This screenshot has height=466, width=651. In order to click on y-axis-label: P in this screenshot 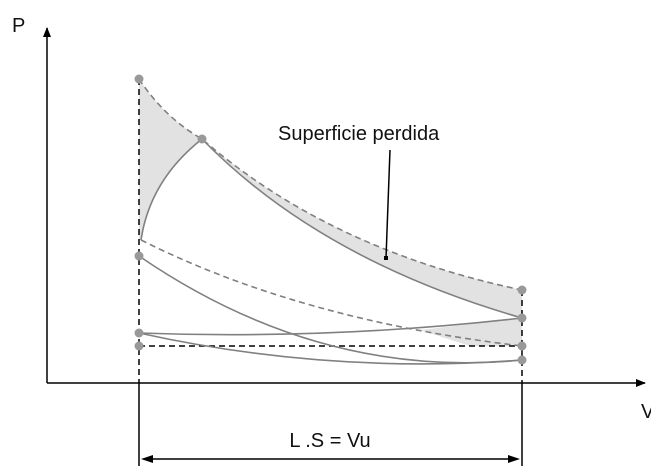, I will do `click(18, 26)`.